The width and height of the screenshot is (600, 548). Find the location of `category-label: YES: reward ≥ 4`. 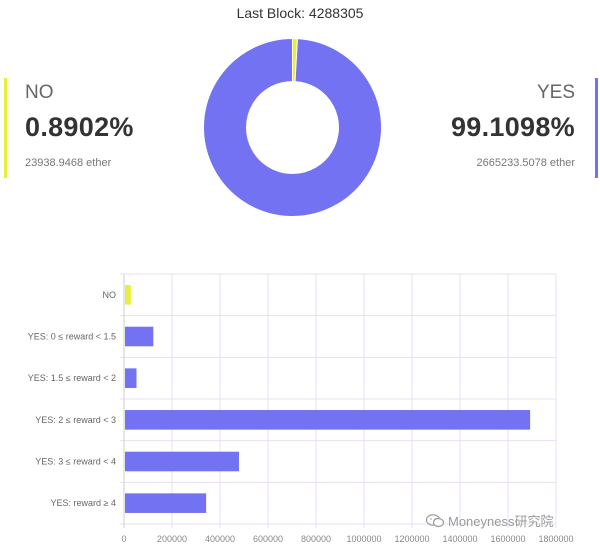

category-label: YES: reward ≥ 4 is located at coordinates (83, 503).